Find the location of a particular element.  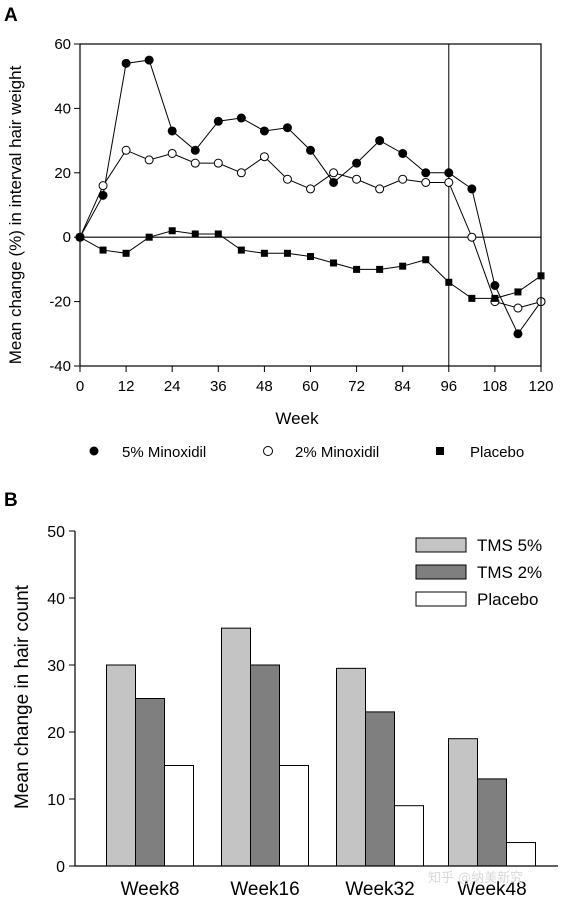

legend-label: TMS 2% is located at coordinates (509, 572).